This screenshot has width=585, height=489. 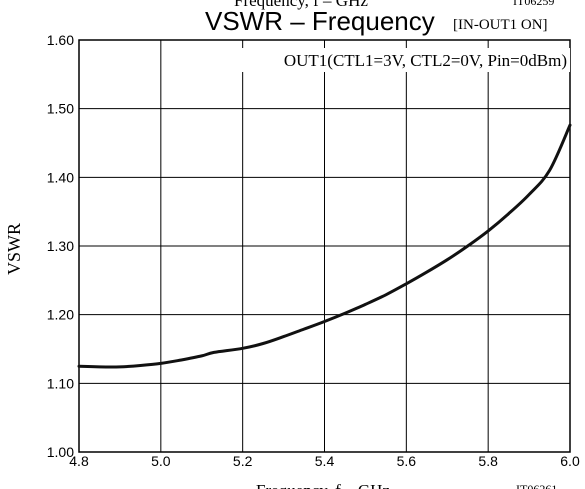 What do you see at coordinates (60, 383) in the screenshot?
I see `y-tick-label: 1.10` at bounding box center [60, 383].